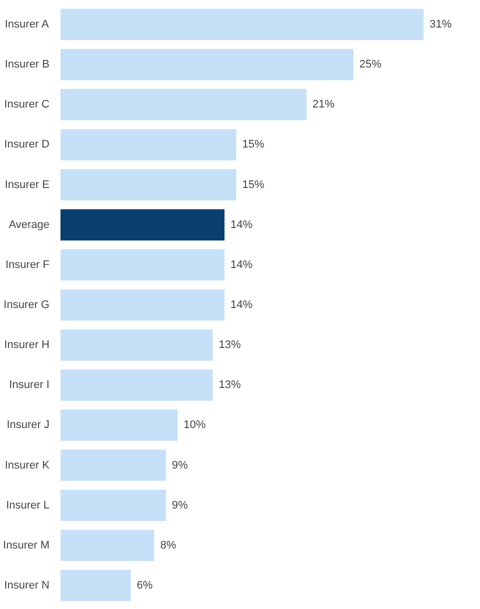 This screenshot has height=609, width=480. What do you see at coordinates (26, 545) in the screenshot?
I see `y-tick-label: Insurer M` at bounding box center [26, 545].